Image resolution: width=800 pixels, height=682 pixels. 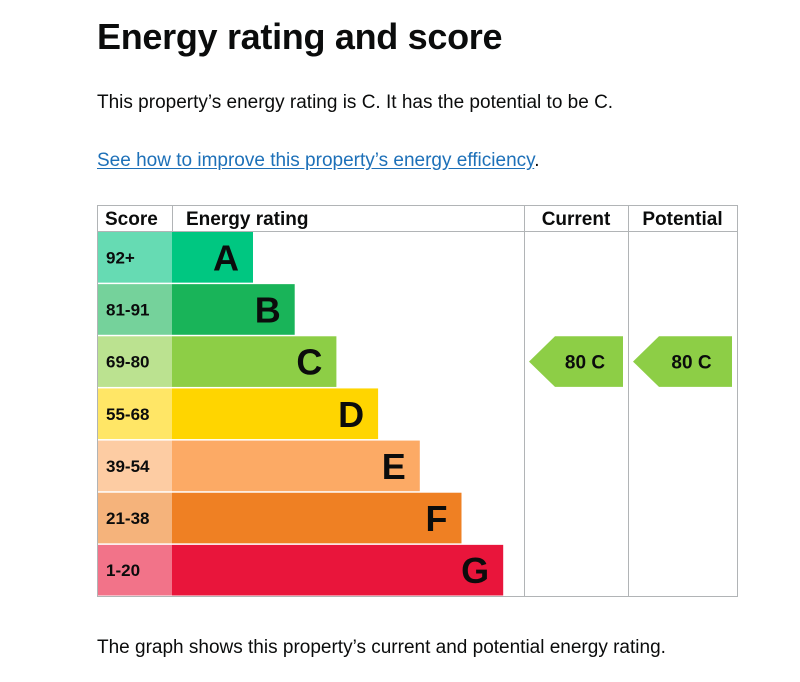 What do you see at coordinates (691, 363) in the screenshot?
I see `potential-marker-label: 80 C` at bounding box center [691, 363].